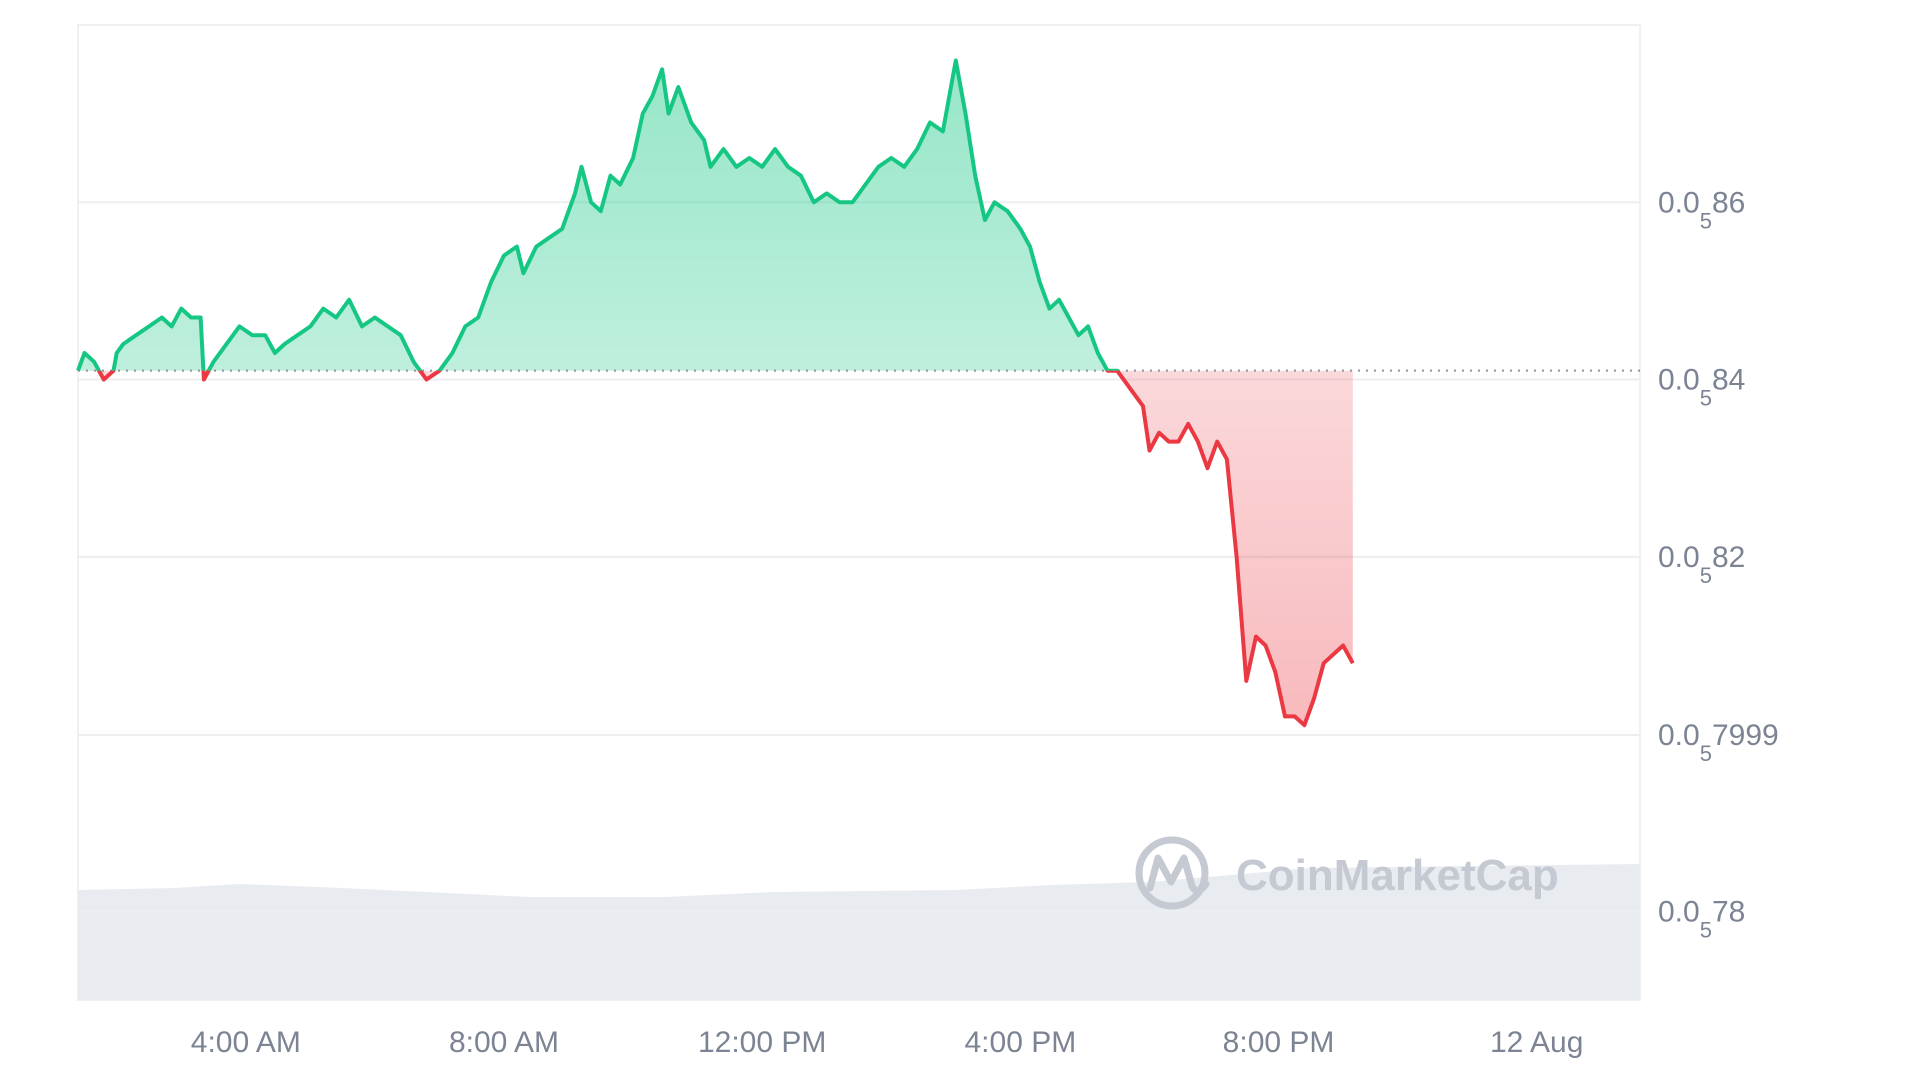 The width and height of the screenshot is (1920, 1085). I want to click on y-tick-label: 0.0582, so click(1701, 564).